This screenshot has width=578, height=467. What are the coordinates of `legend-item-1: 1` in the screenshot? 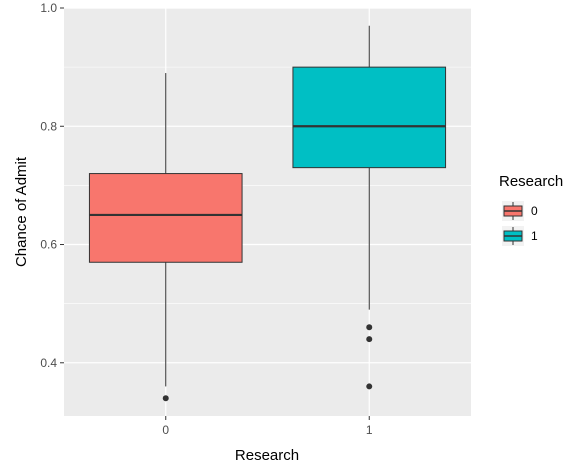 It's located at (520, 236).